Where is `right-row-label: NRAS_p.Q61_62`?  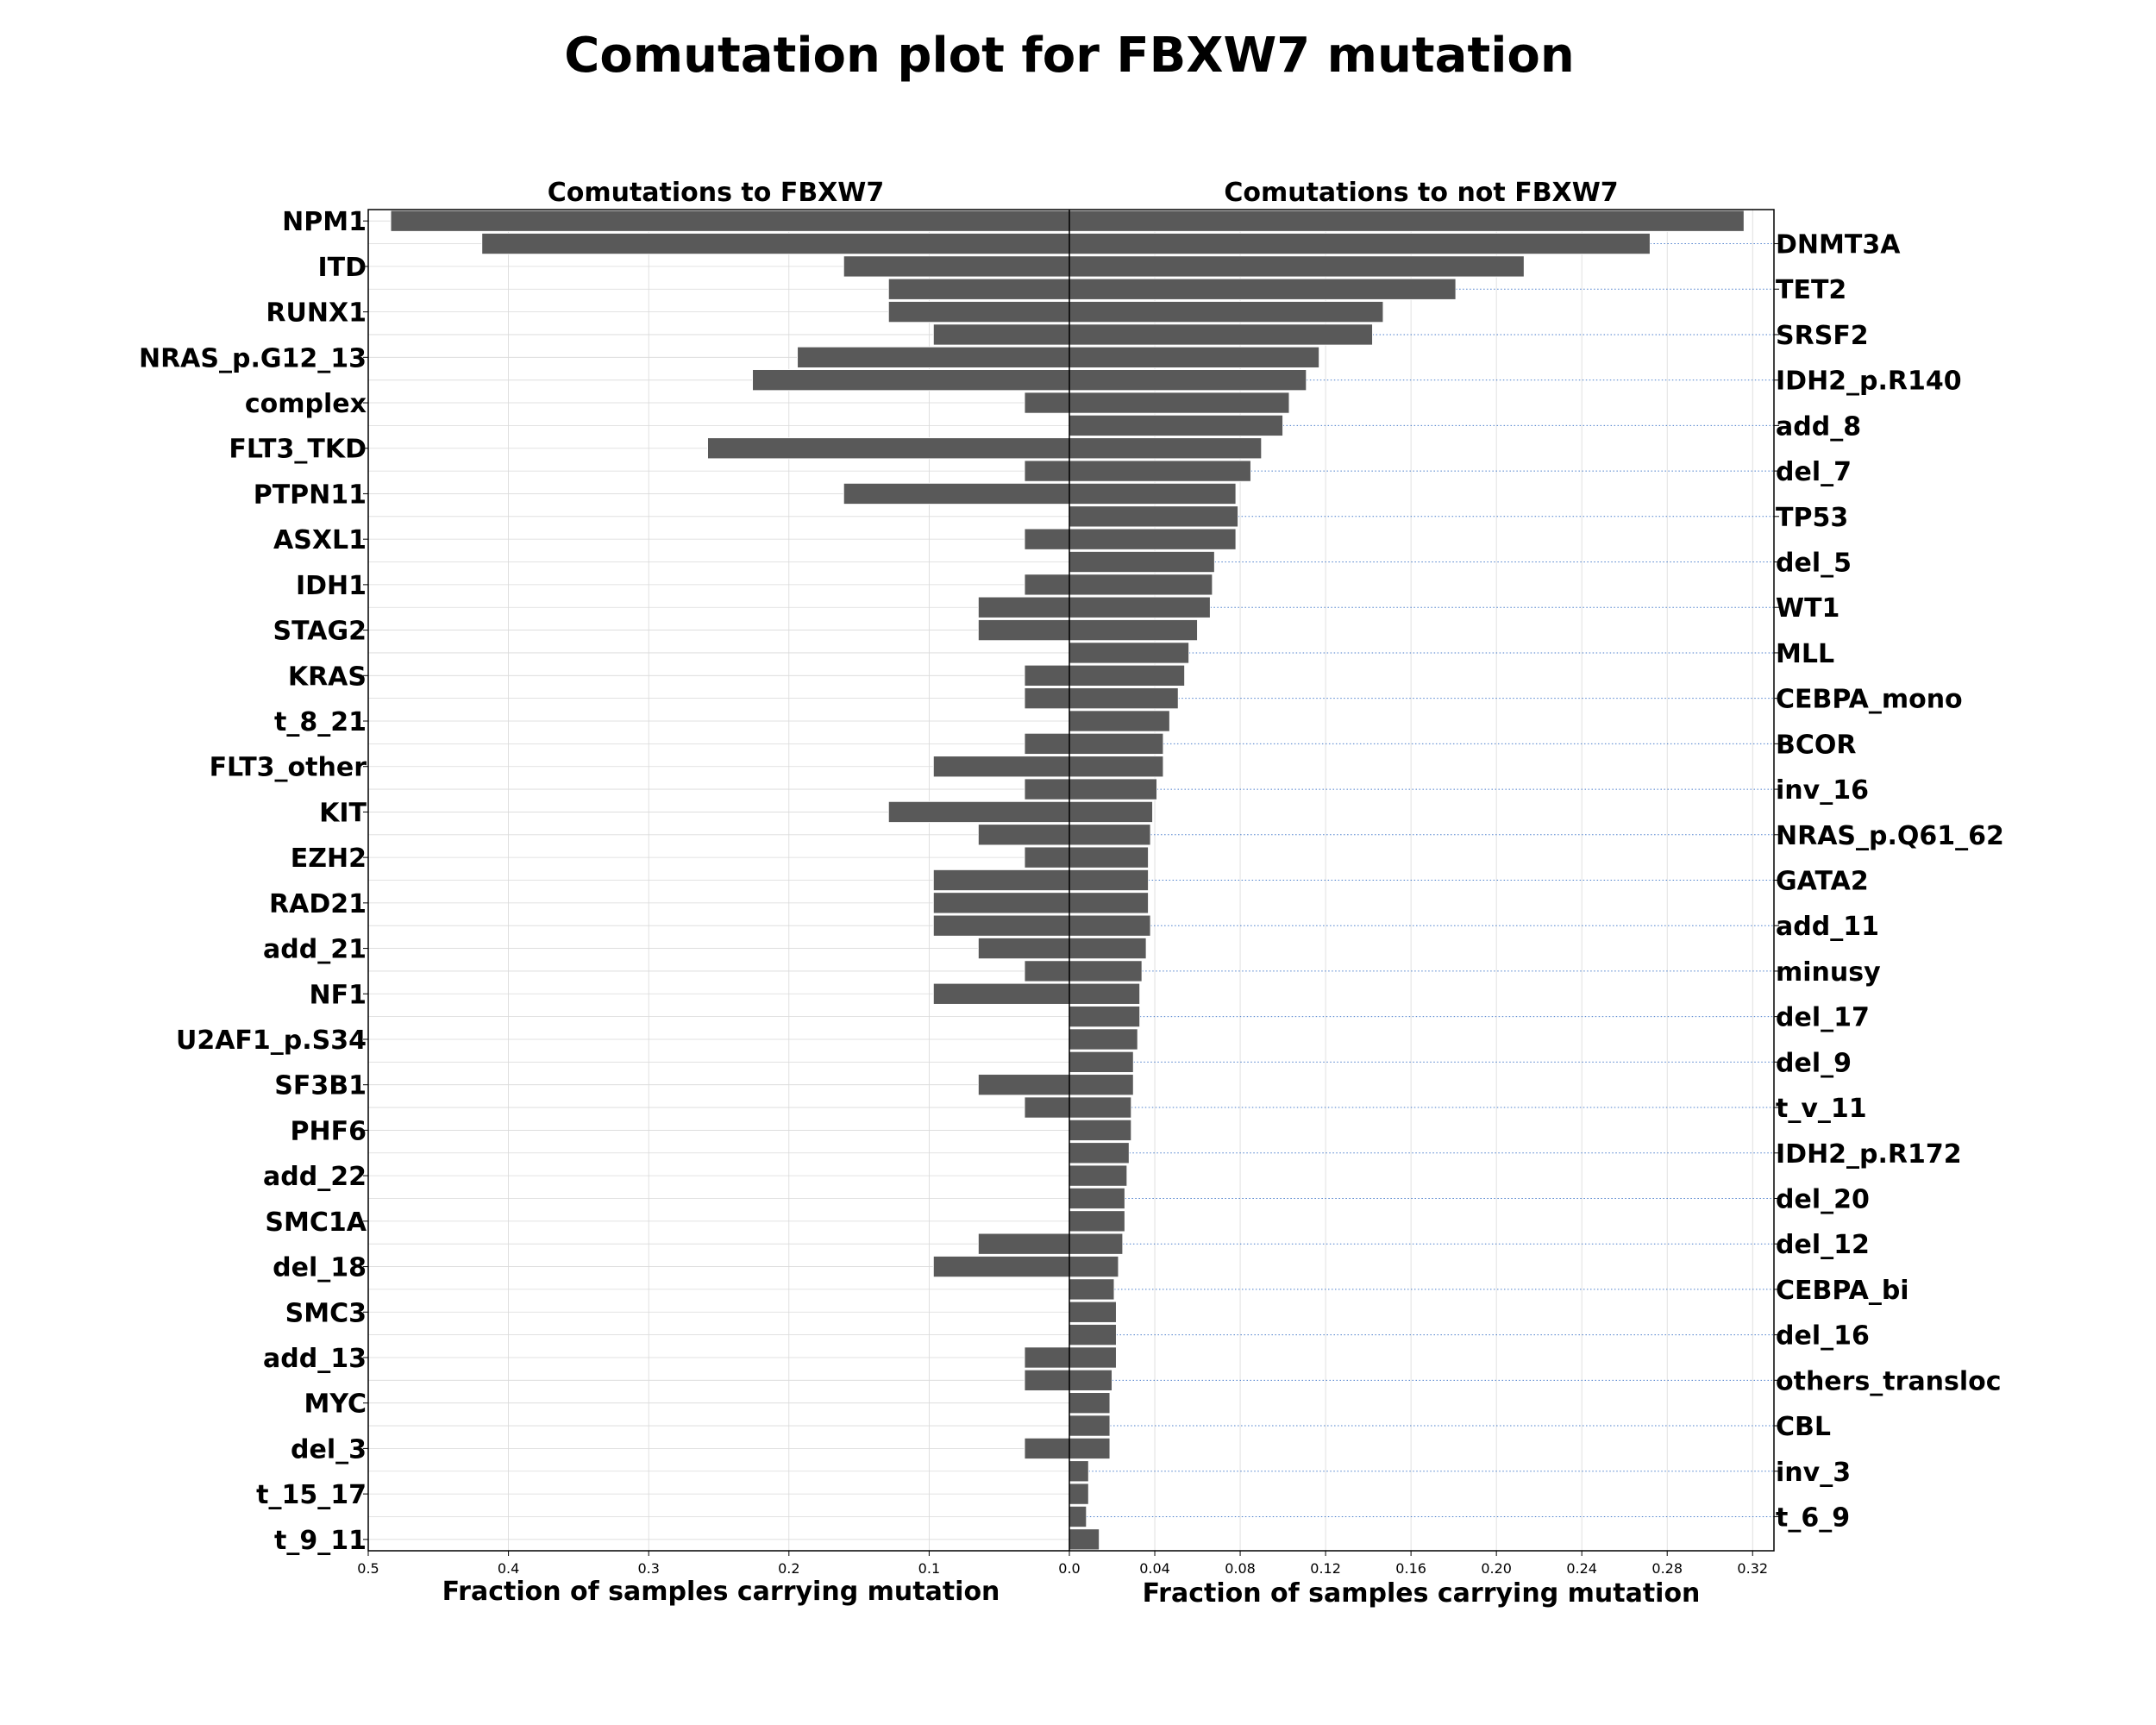 right-row-label: NRAS_p.Q61_62 is located at coordinates (1890, 836).